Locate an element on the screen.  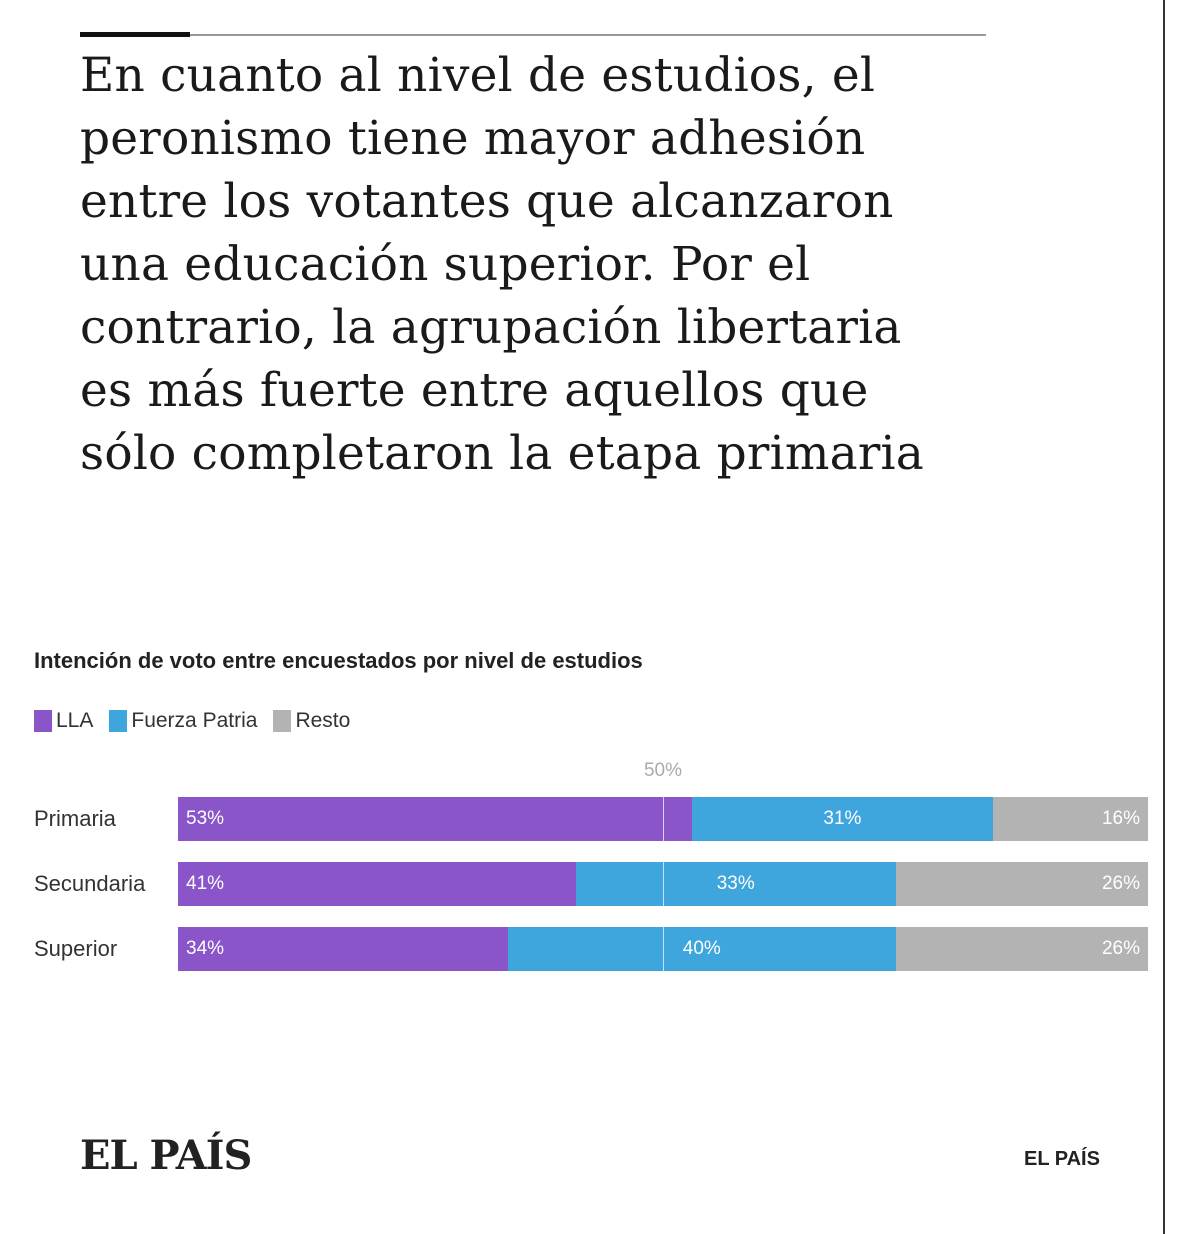
data-label: 41% is located at coordinates (205, 883).